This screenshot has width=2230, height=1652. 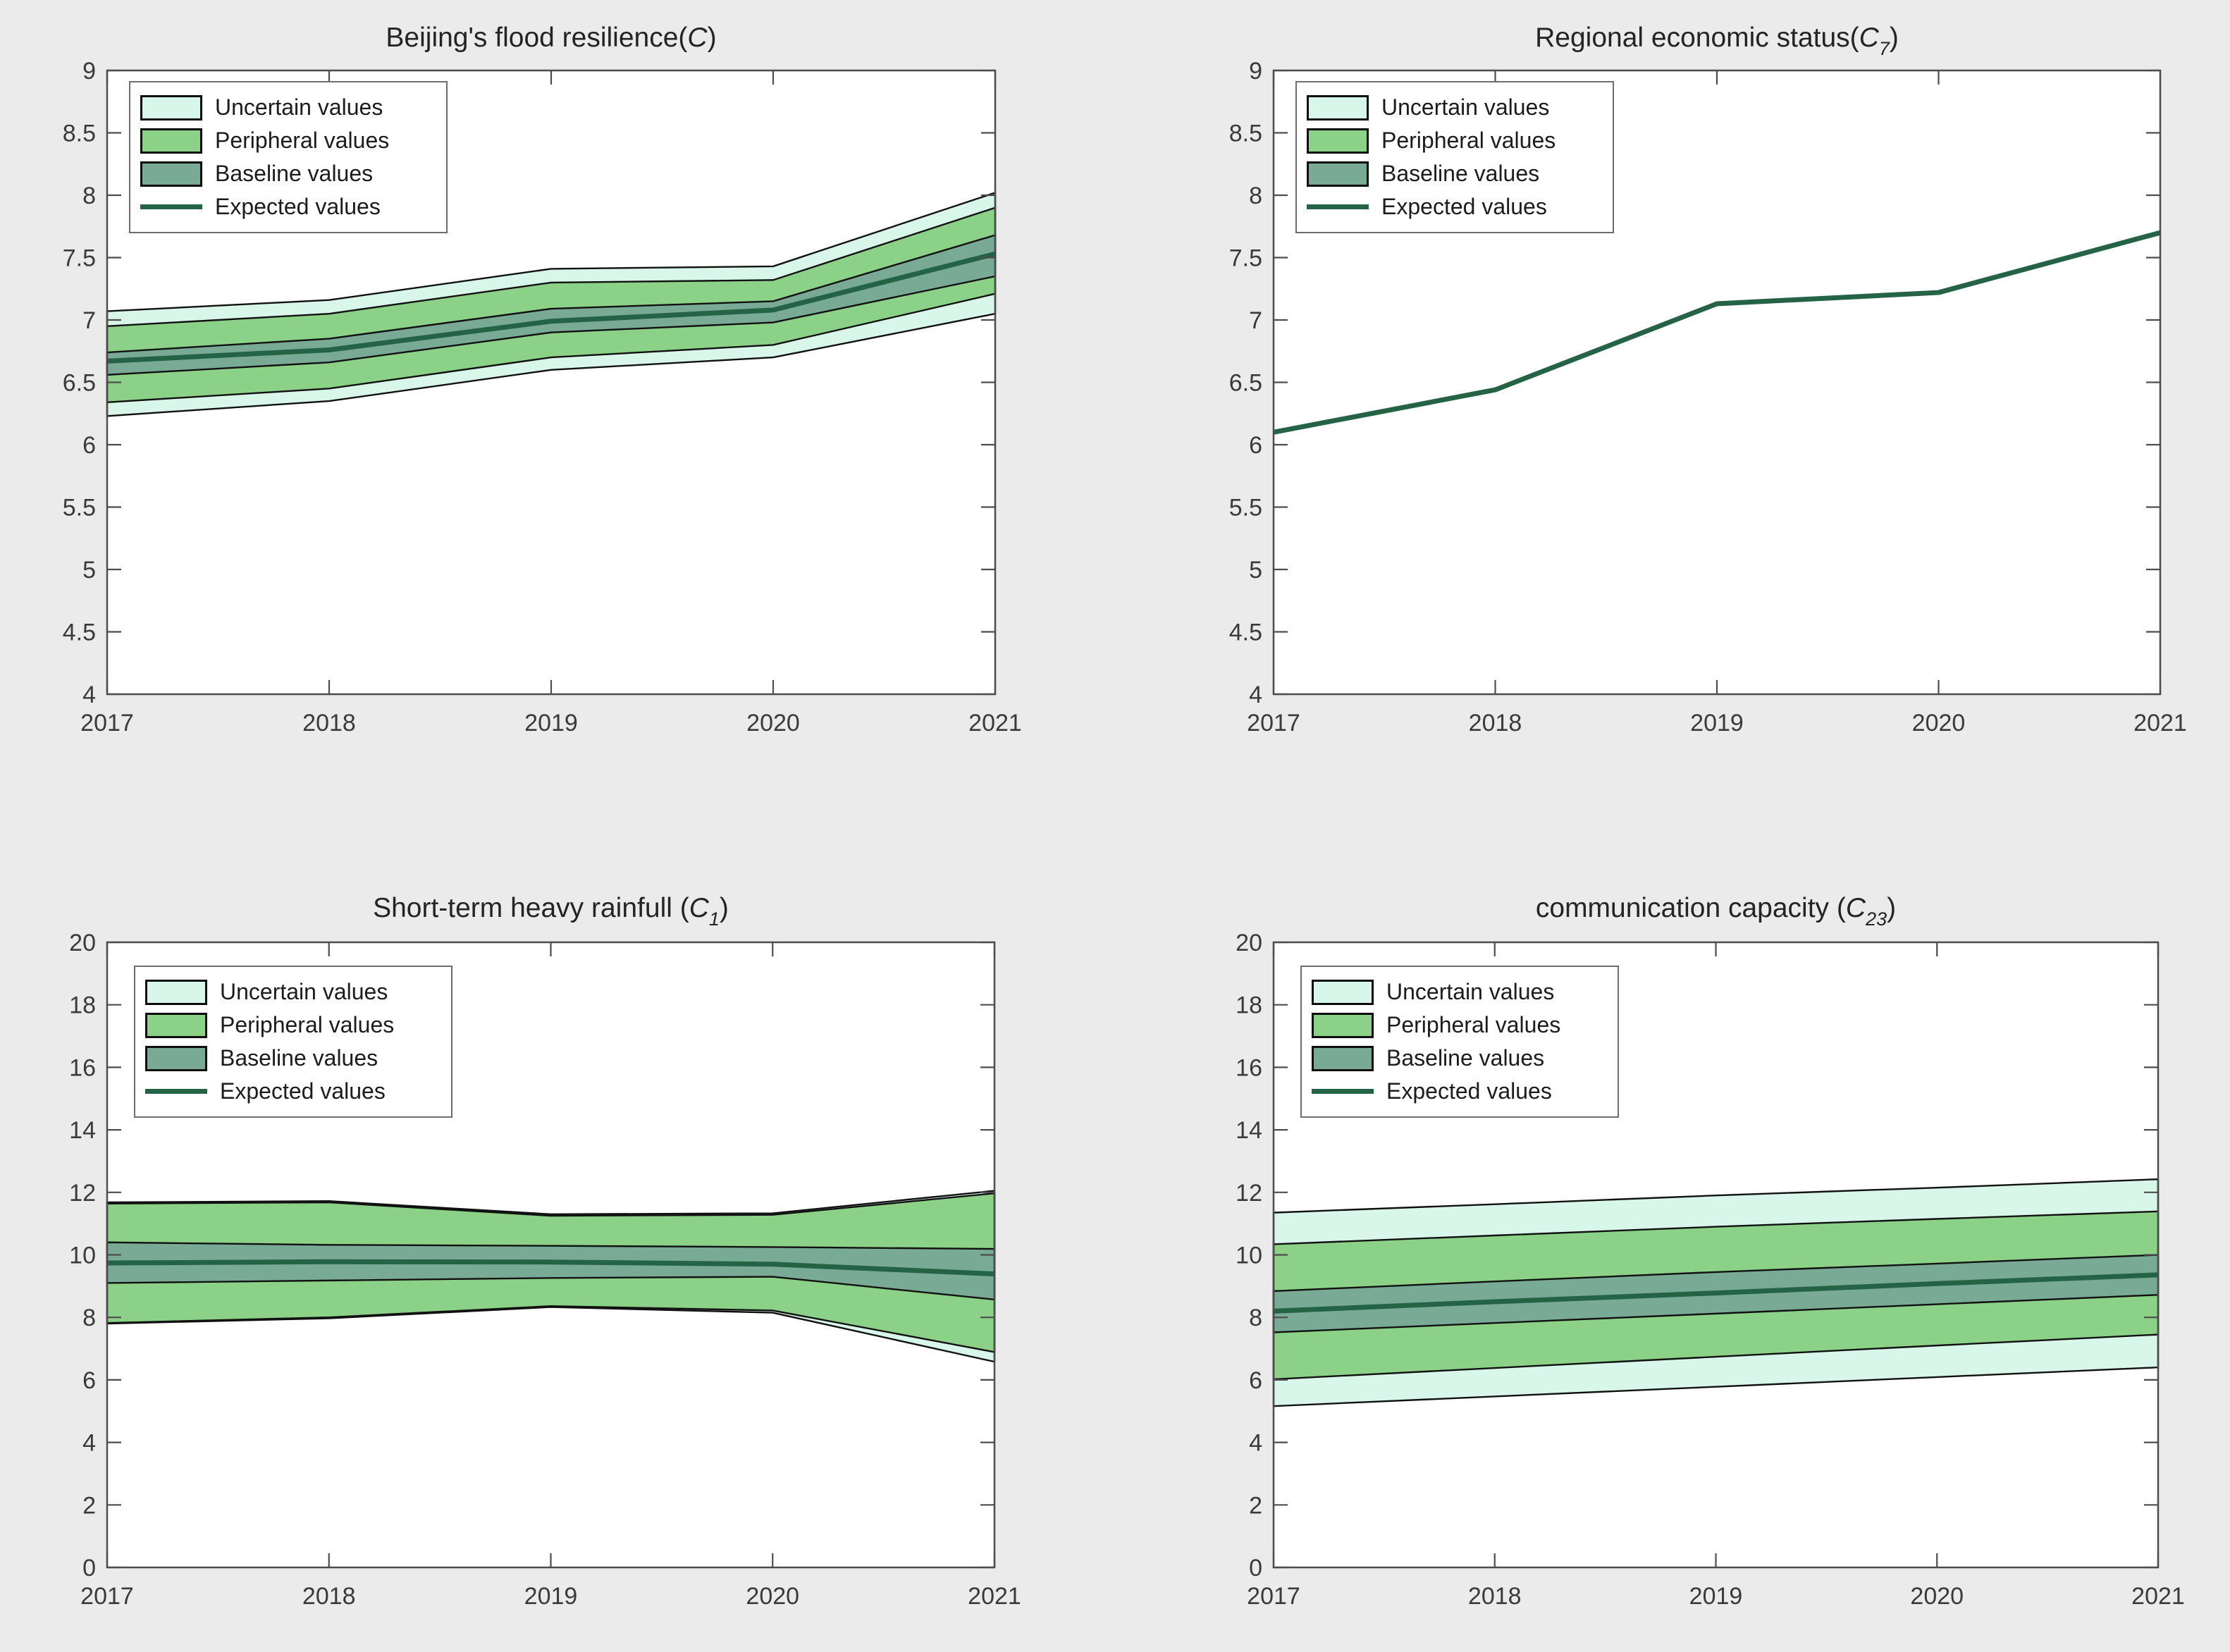 I want to click on y-tick-label: 6.5, so click(x=1245, y=383).